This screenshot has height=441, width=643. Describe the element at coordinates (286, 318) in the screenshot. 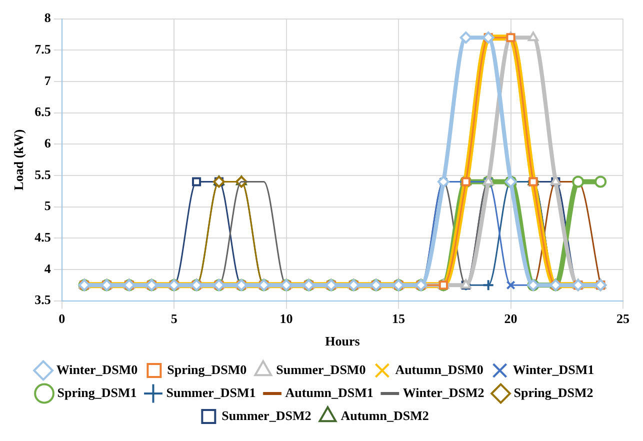

I see `x-tick-label: 10` at that location.